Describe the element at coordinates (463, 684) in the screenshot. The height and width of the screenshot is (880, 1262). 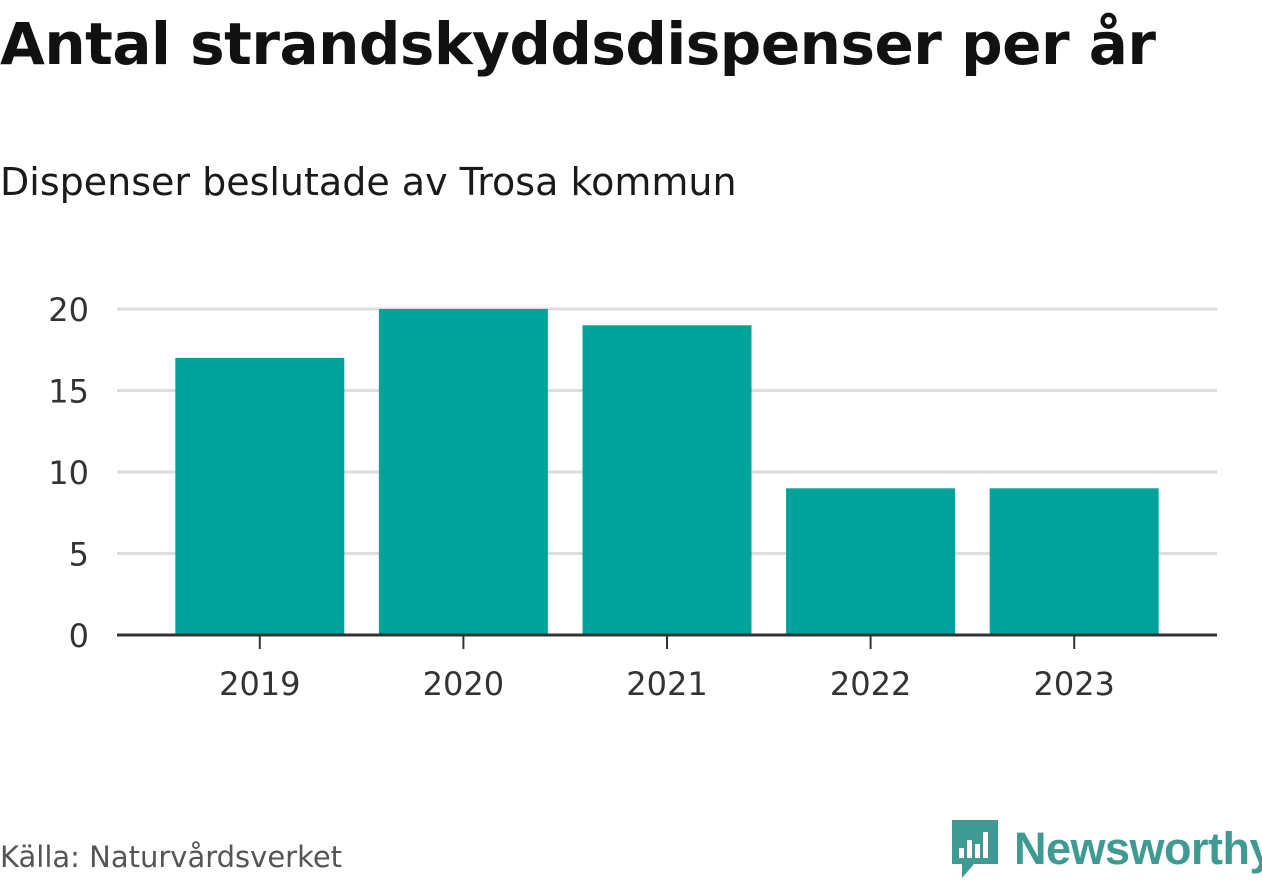
I see `x-tick-label: 2020` at that location.